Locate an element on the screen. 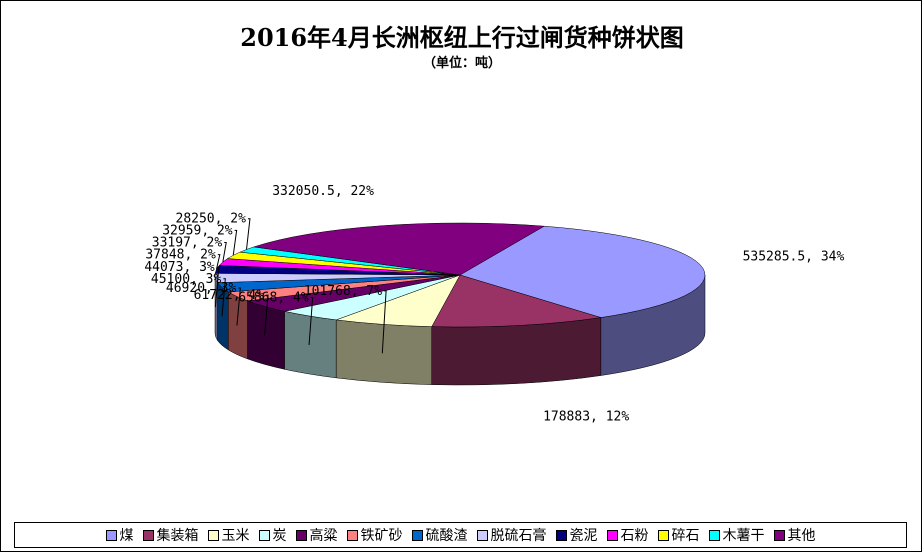 This screenshot has height=554, width=924. legend-item-11: 木薯干 is located at coordinates (736, 535).